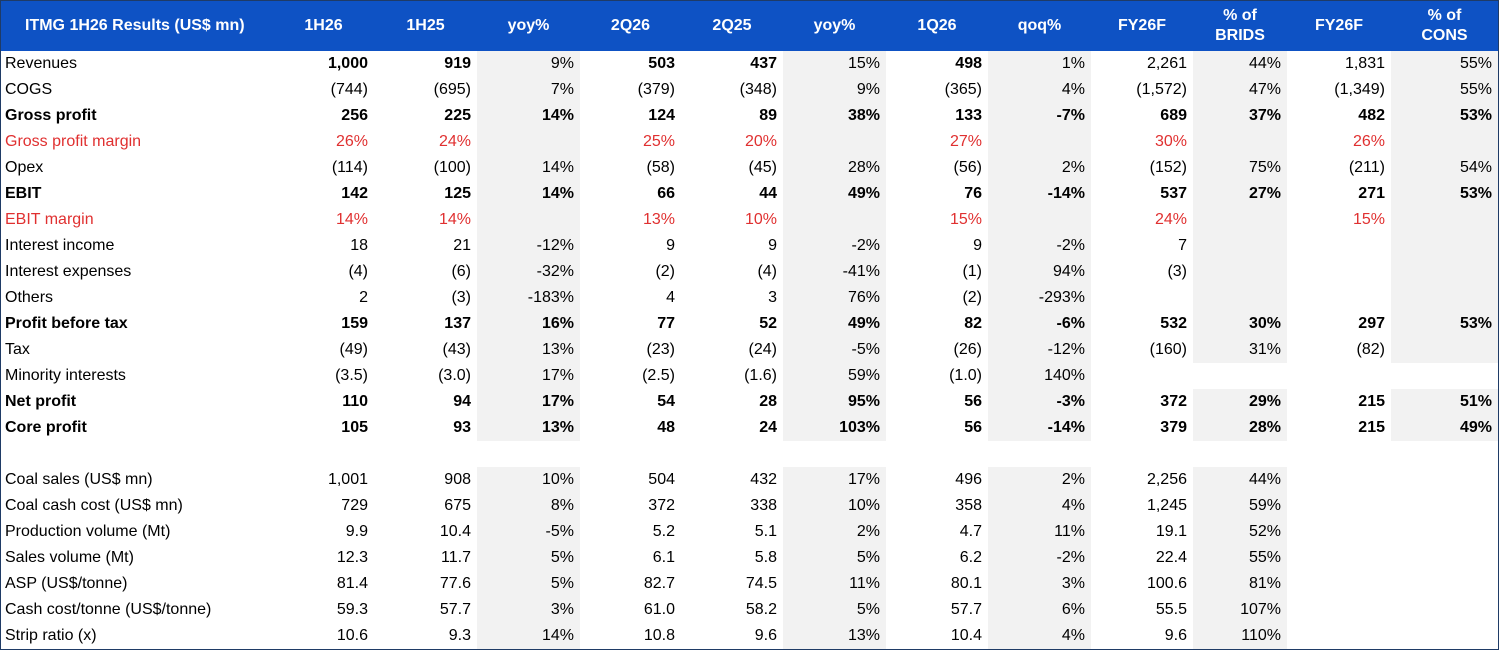 This screenshot has height=650, width=1499. I want to click on table-cell: 142, so click(354, 193).